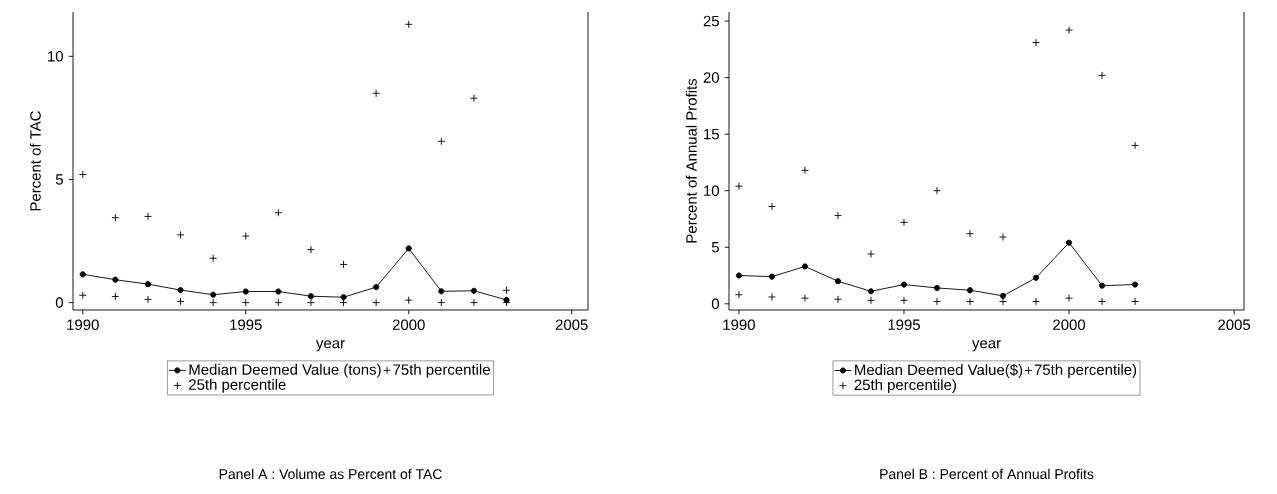 The image size is (1277, 494). I want to click on y-tick-label: 0, so click(59, 302).